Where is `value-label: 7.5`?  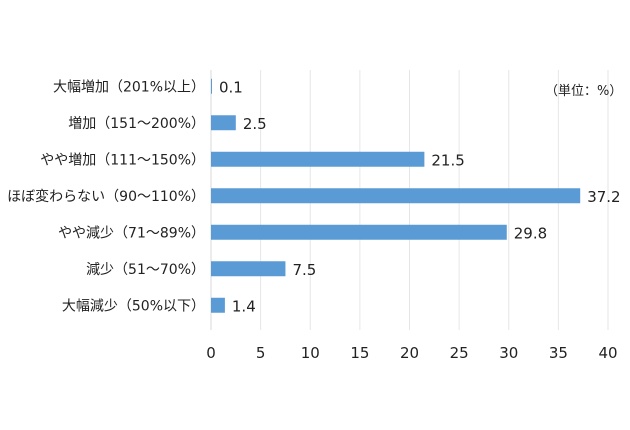 value-label: 7.5 is located at coordinates (304, 270).